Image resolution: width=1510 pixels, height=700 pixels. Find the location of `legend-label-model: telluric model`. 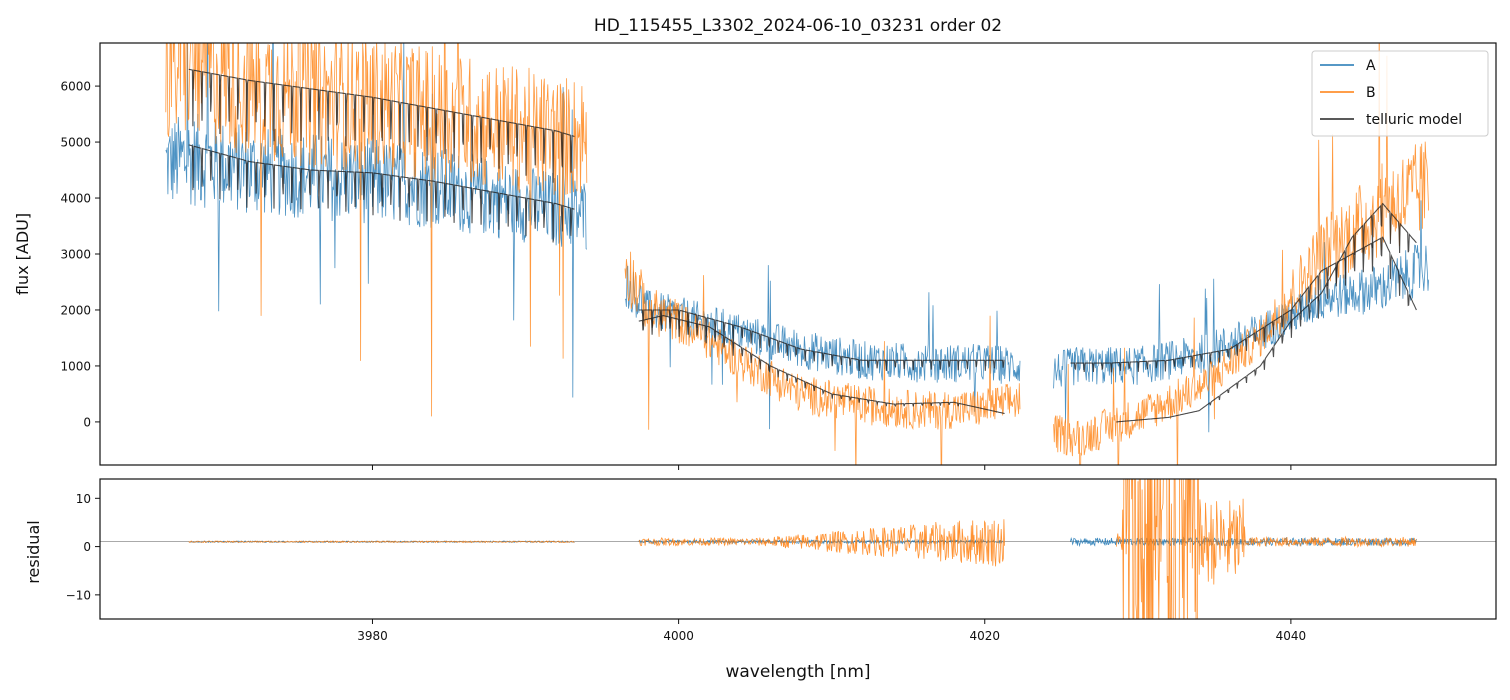

legend-label-model: telluric model is located at coordinates (1414, 120).